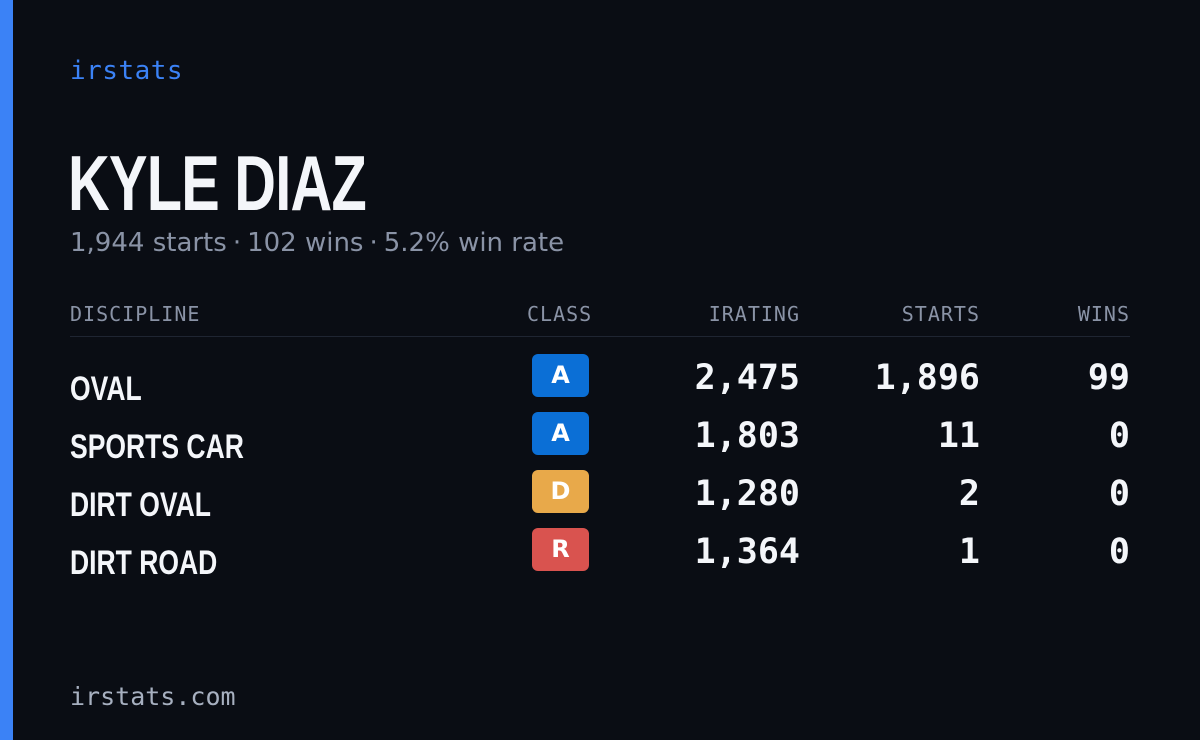  I want to click on discipline-name: OVAL, so click(106, 389).